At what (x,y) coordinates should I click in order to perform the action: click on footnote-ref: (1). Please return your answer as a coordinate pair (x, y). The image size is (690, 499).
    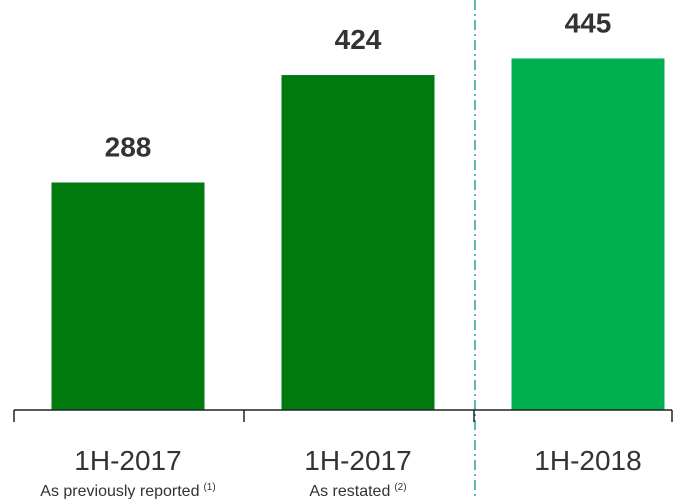
    Looking at the image, I should click on (209, 487).